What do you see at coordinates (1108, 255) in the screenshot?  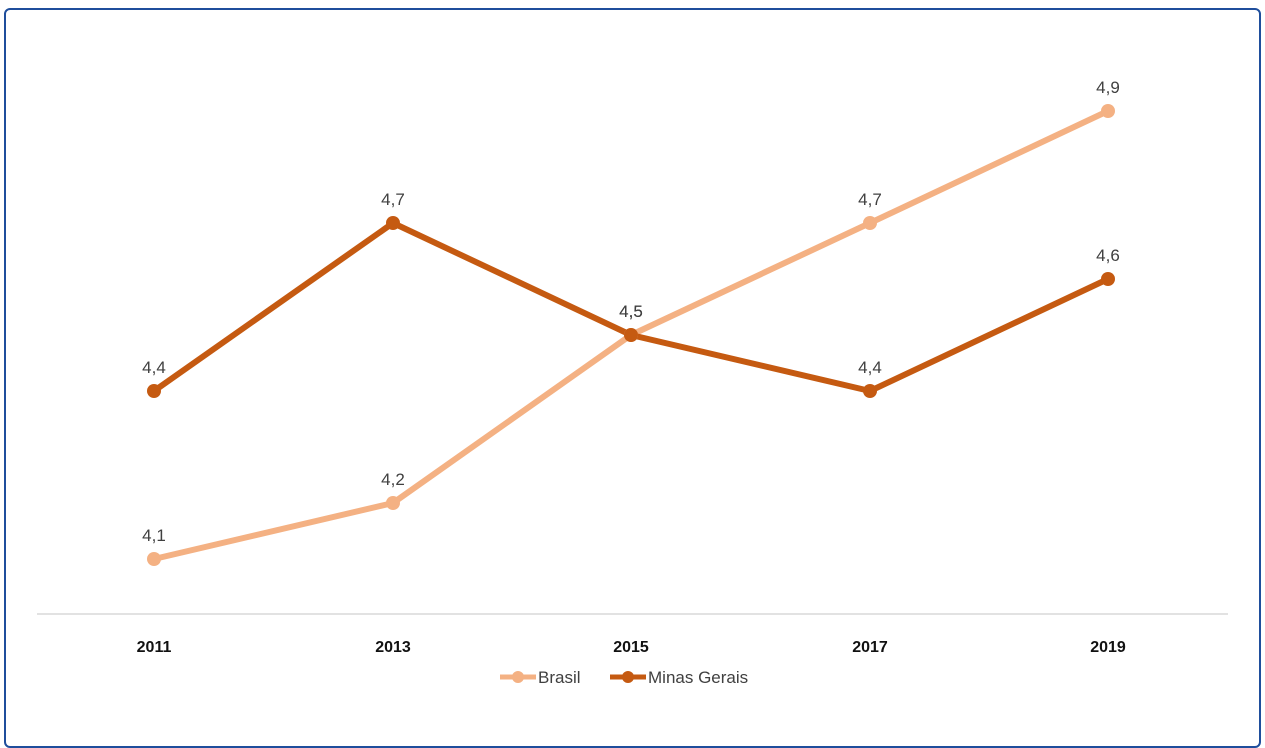 I see `data-label: 4,6` at bounding box center [1108, 255].